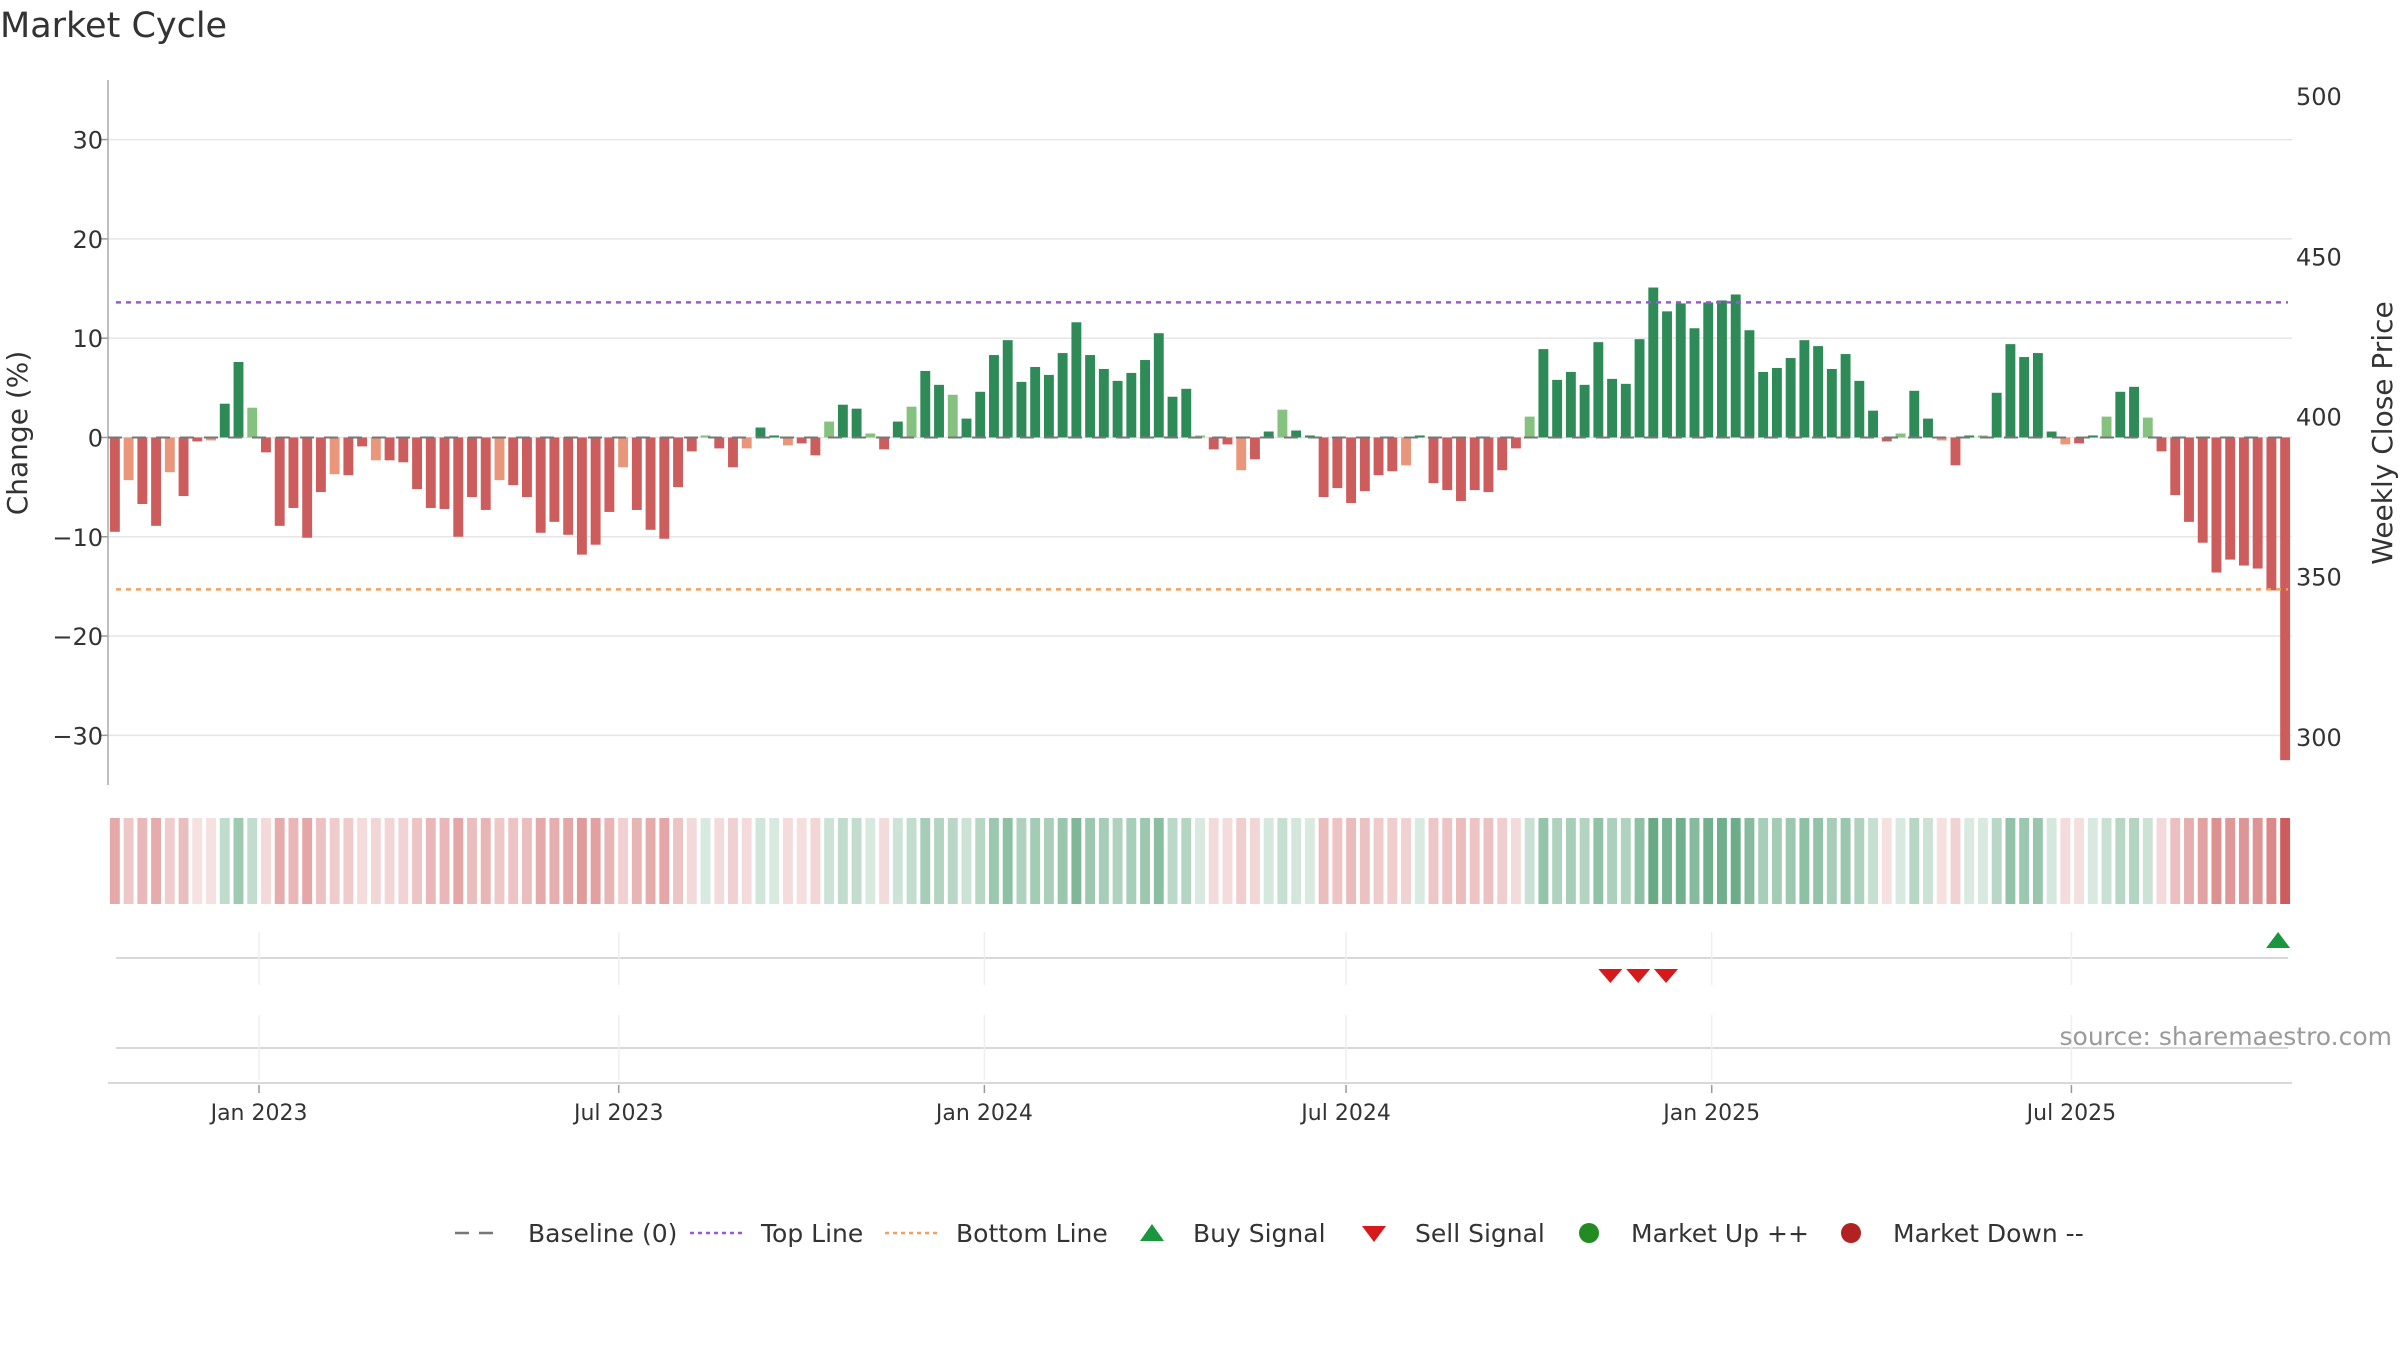 The image size is (2400, 1350). What do you see at coordinates (1032, 1233) in the screenshot?
I see `legend-label: Bottom Line` at bounding box center [1032, 1233].